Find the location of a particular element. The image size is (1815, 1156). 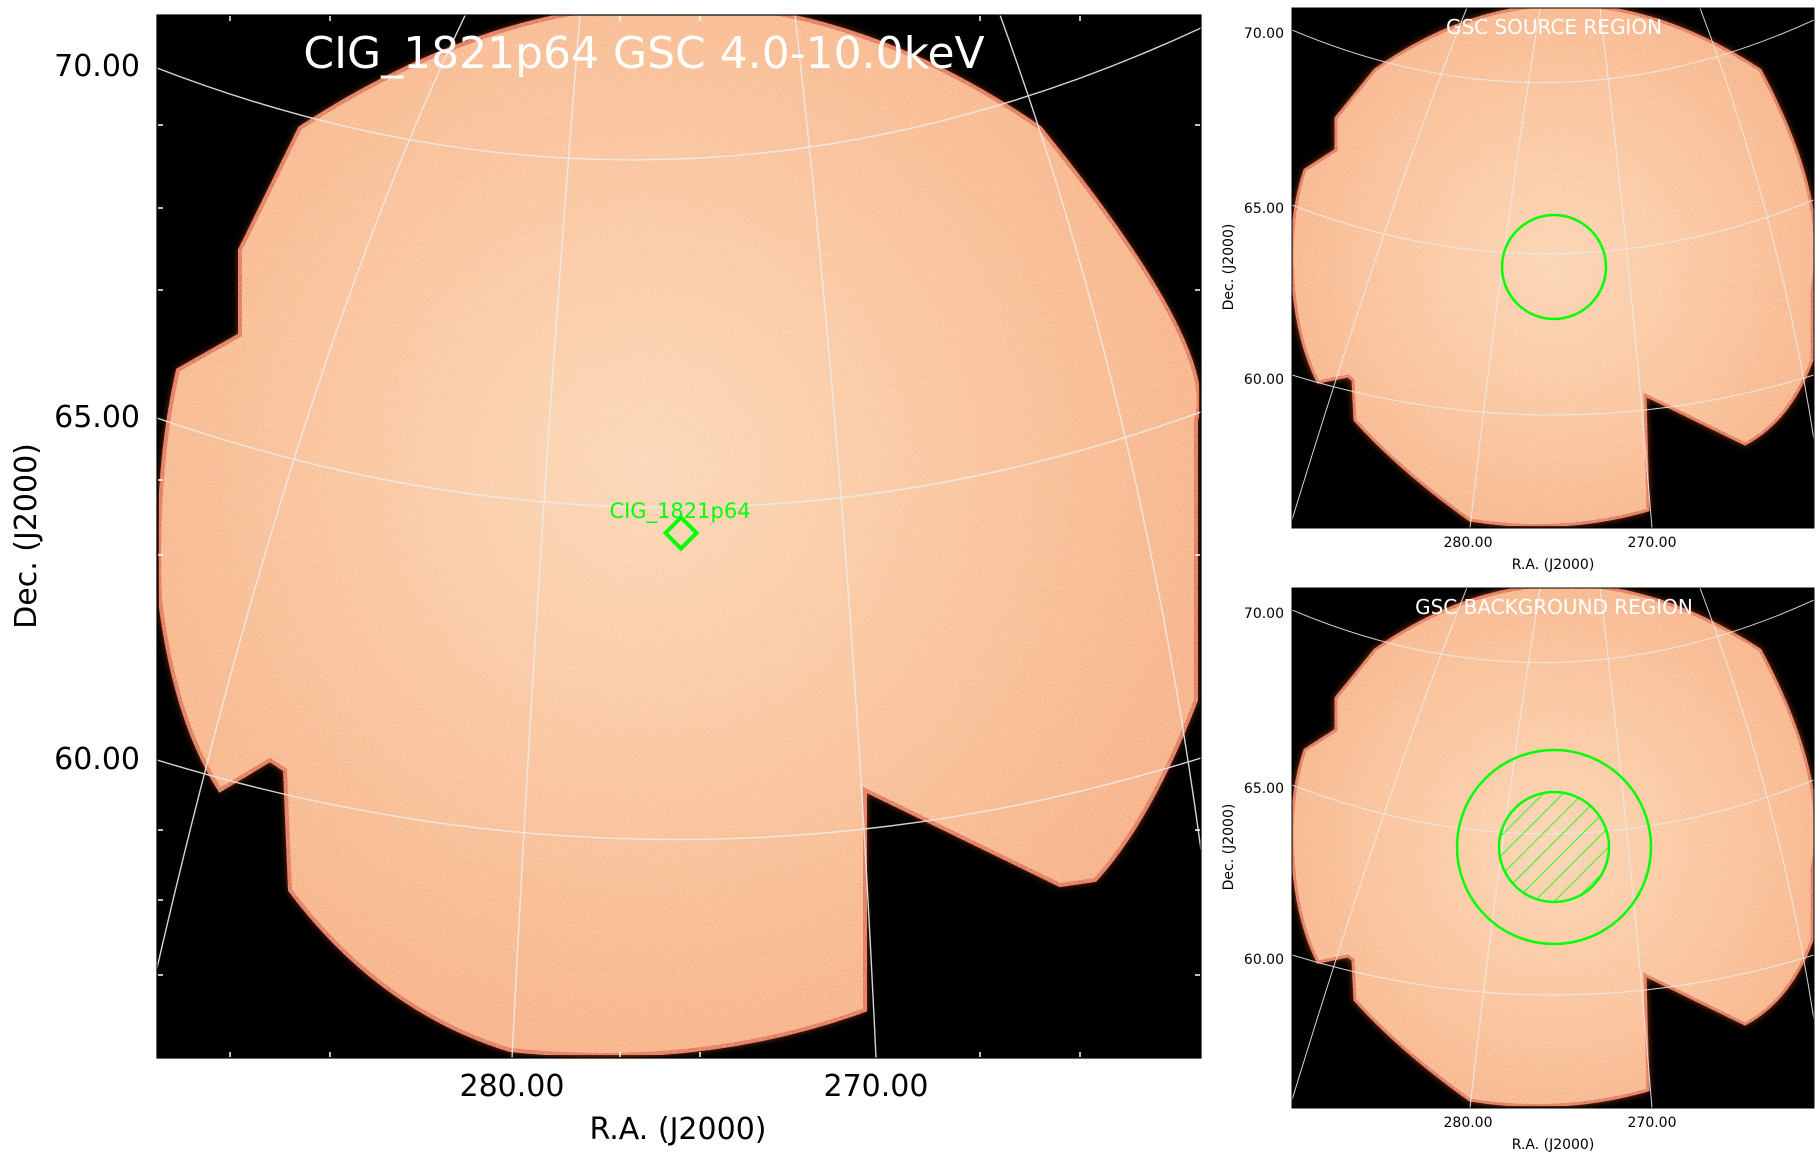

main-x-tick-label: 270.00 is located at coordinates (876, 1086).